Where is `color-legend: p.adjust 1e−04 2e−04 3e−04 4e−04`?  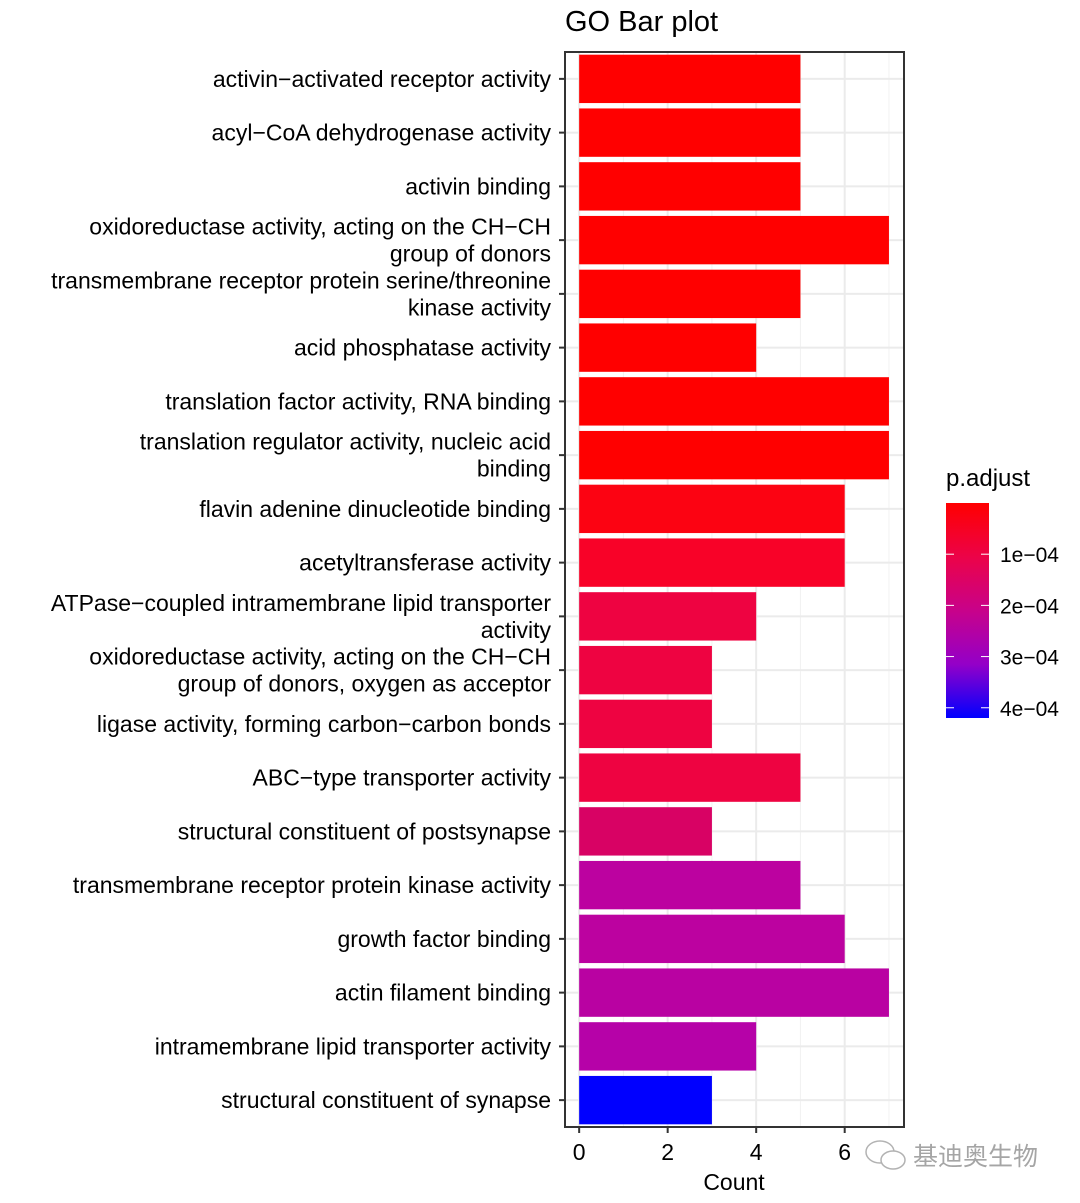
color-legend: p.adjust 1e−04 2e−04 3e−04 4e−04 is located at coordinates (1002, 593).